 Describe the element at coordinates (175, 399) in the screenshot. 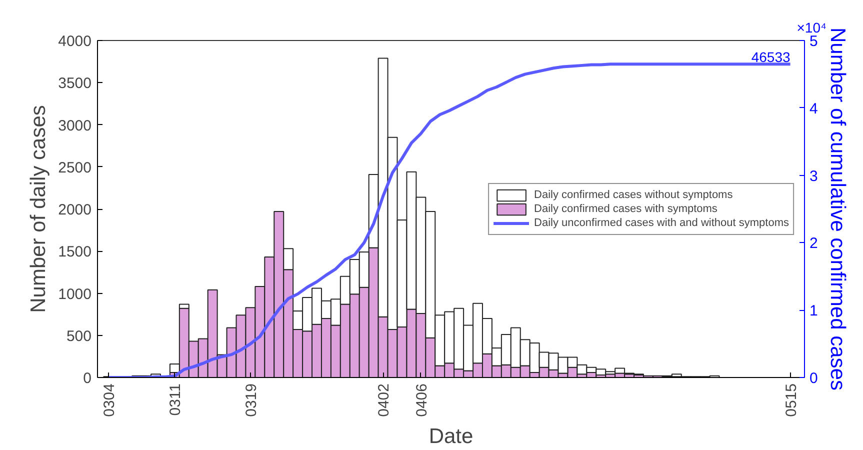

I see `x-tick-label: 0311` at that location.